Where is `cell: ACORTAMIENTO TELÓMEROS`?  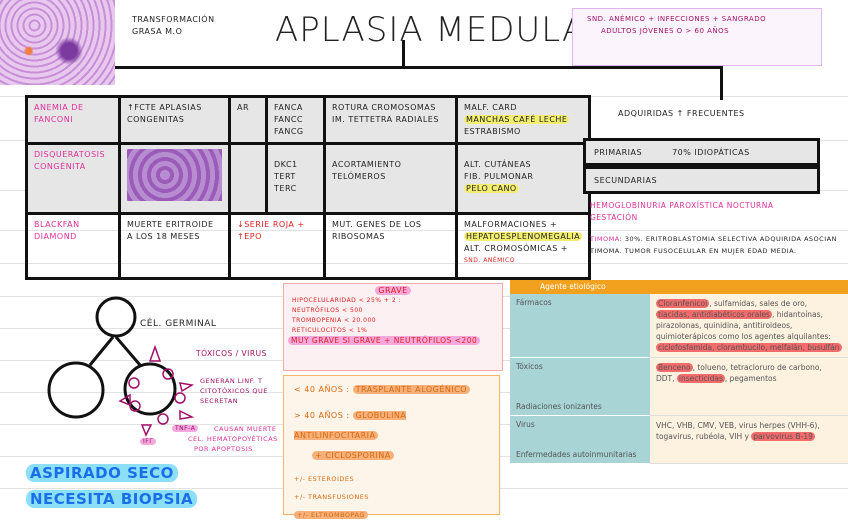
cell: ACORTAMIENTO TELÓMEROS is located at coordinates (390, 178).